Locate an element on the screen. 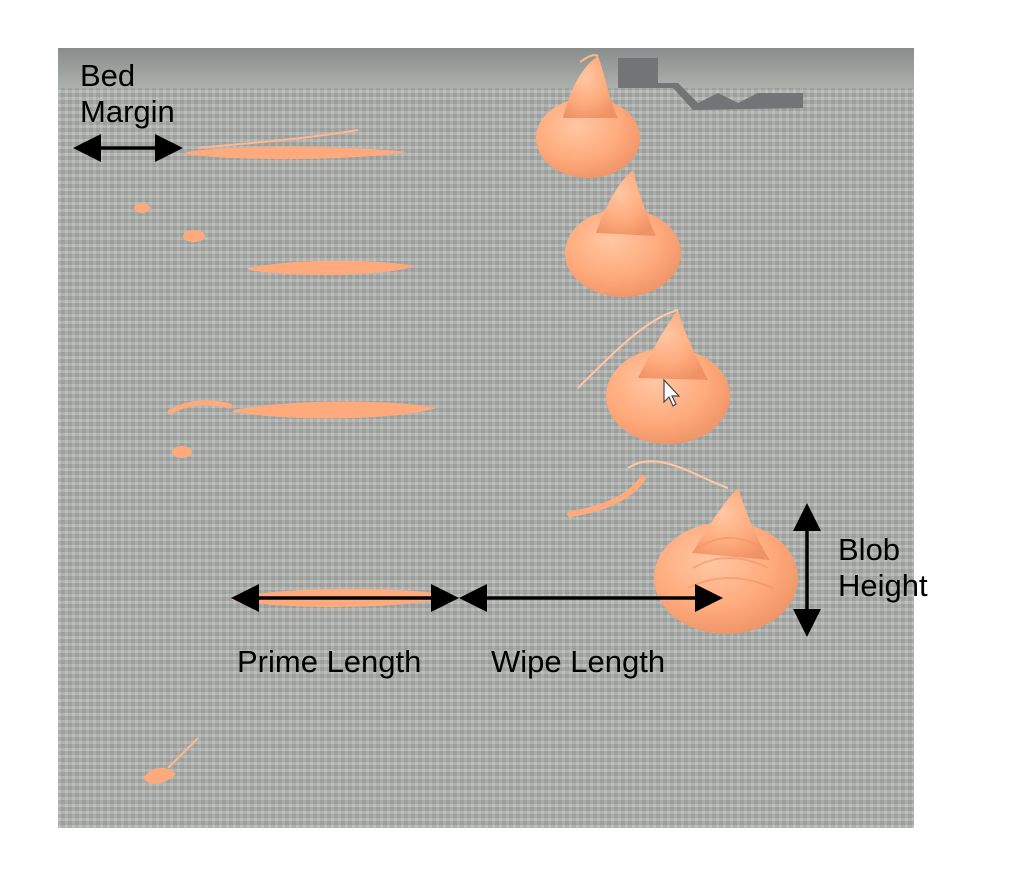 The height and width of the screenshot is (888, 1015). blob-height-label: Blob Height is located at coordinates (903, 568).